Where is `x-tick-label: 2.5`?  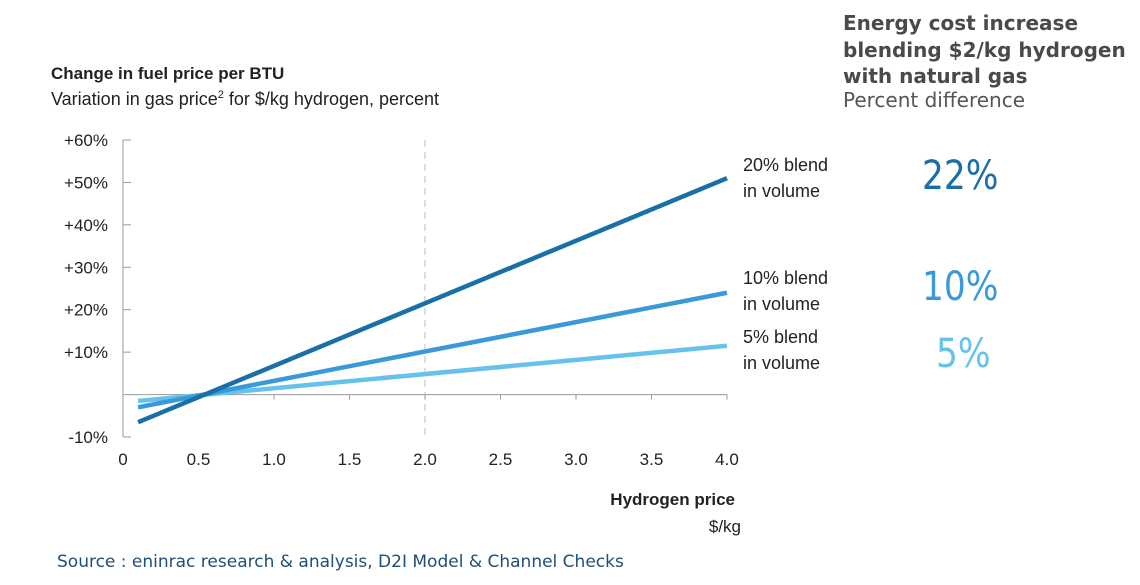
x-tick-label: 2.5 is located at coordinates (501, 459).